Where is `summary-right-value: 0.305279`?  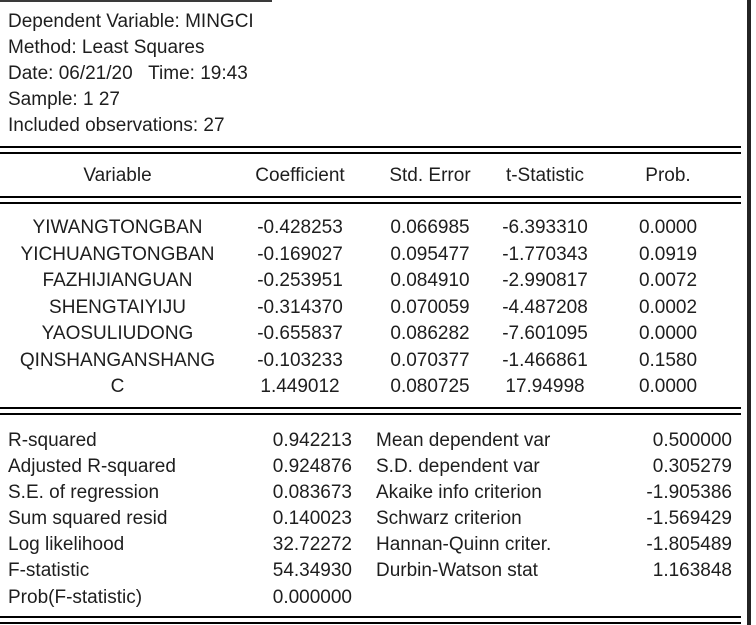 summary-right-value: 0.305279 is located at coordinates (692, 466).